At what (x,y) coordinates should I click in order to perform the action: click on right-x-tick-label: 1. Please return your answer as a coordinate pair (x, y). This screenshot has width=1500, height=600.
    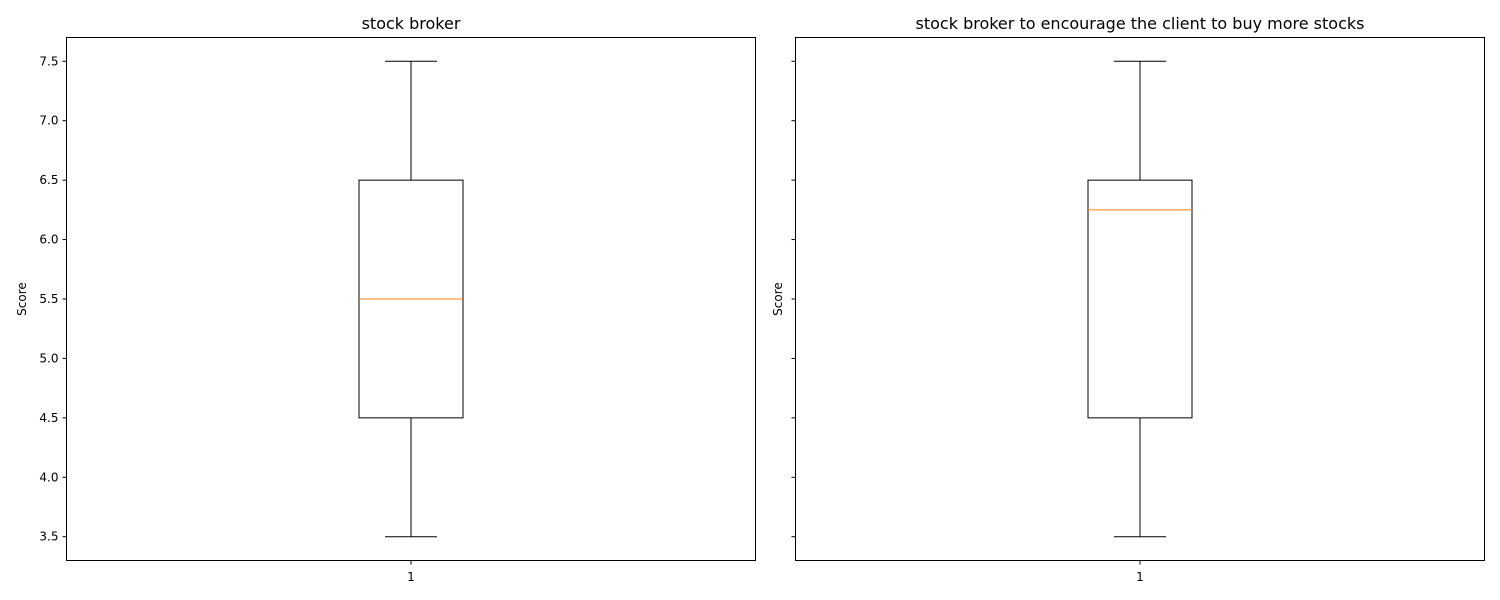
    Looking at the image, I should click on (1140, 577).